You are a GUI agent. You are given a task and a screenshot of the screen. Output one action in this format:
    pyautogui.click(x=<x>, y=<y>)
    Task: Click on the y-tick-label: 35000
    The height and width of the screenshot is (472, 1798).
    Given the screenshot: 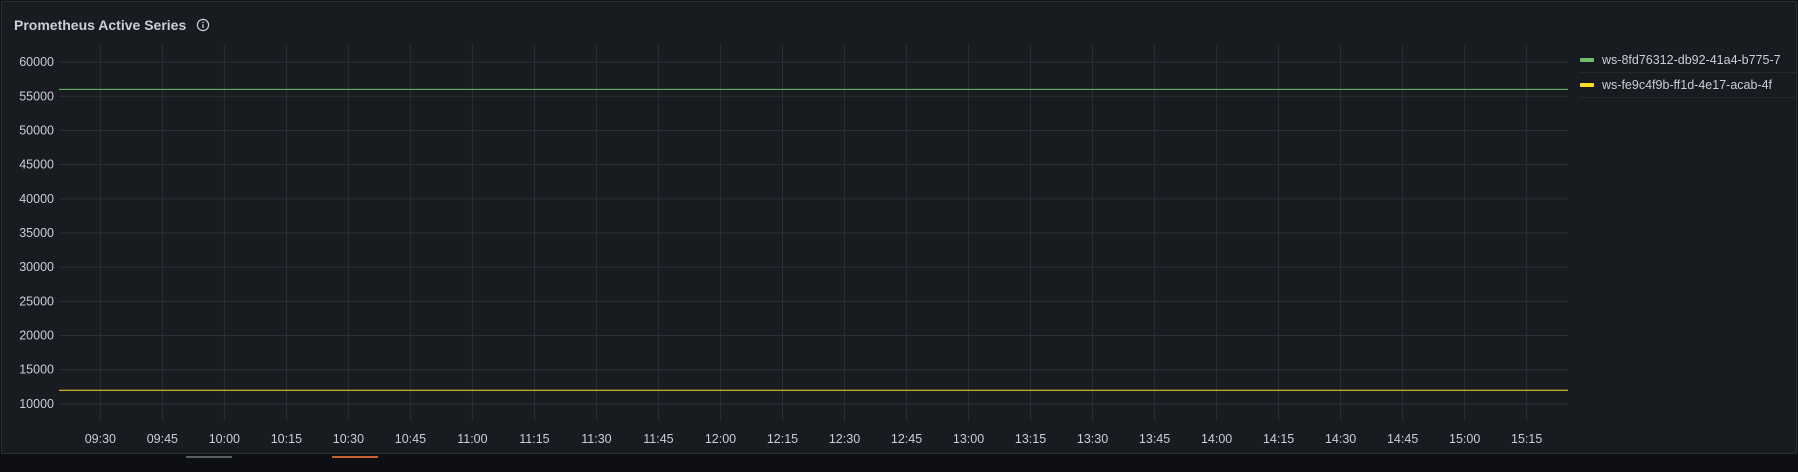 What is the action you would take?
    pyautogui.click(x=36, y=233)
    